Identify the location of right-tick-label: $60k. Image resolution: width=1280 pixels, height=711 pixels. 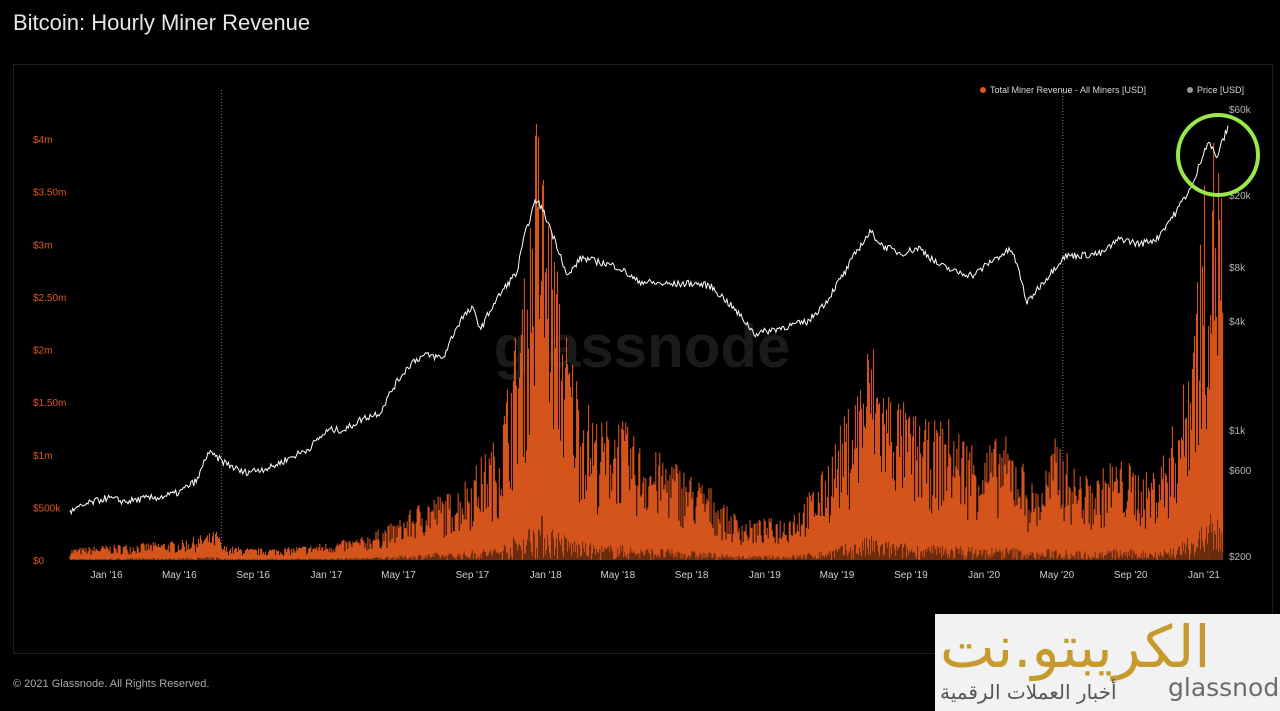
(1240, 110).